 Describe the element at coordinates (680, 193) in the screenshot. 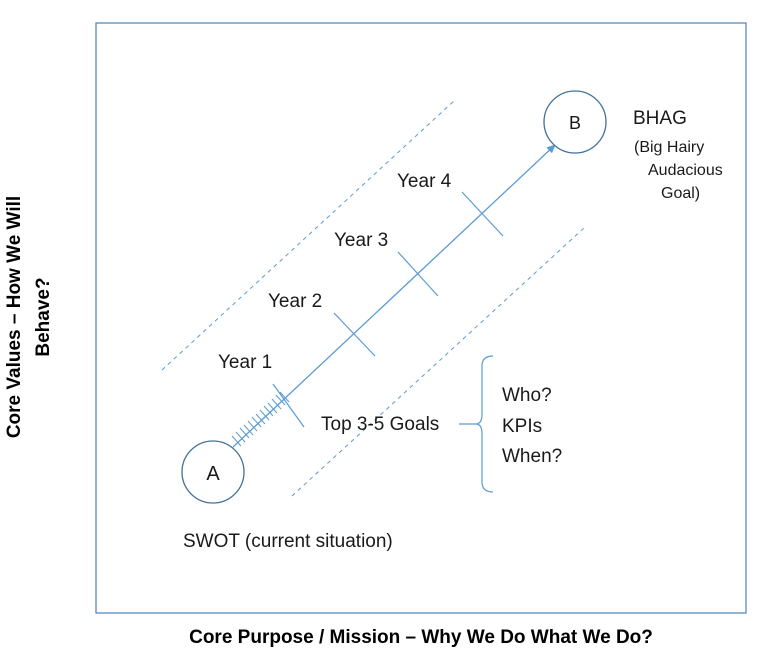

I see `bhag-line-3: Goal)` at that location.